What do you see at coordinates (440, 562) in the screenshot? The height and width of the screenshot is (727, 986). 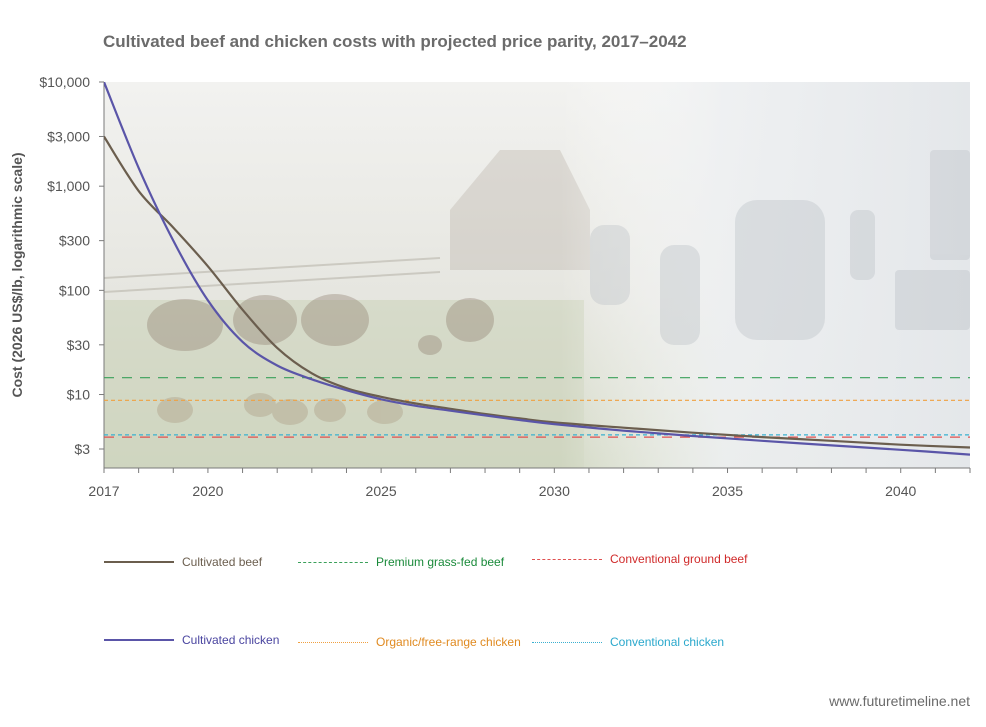 I see `legend-label: Premium grass-fed beef` at bounding box center [440, 562].